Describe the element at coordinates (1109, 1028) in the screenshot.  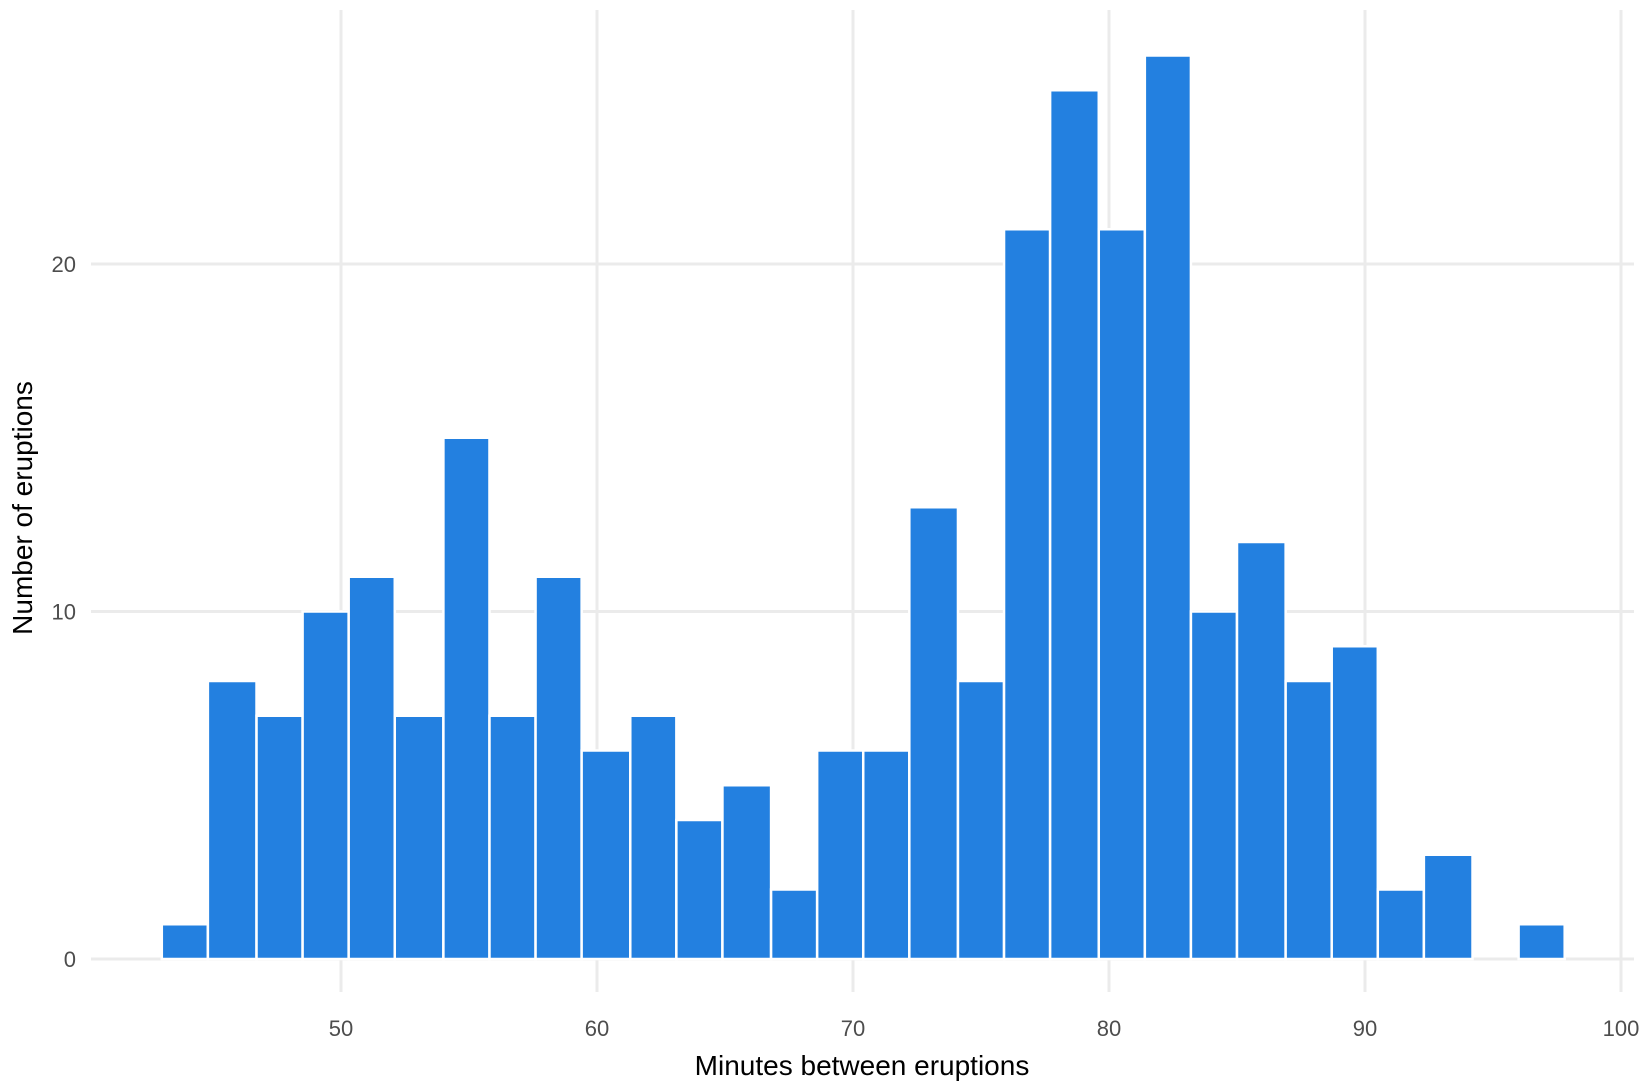
I see `x-tick-label: 80` at that location.